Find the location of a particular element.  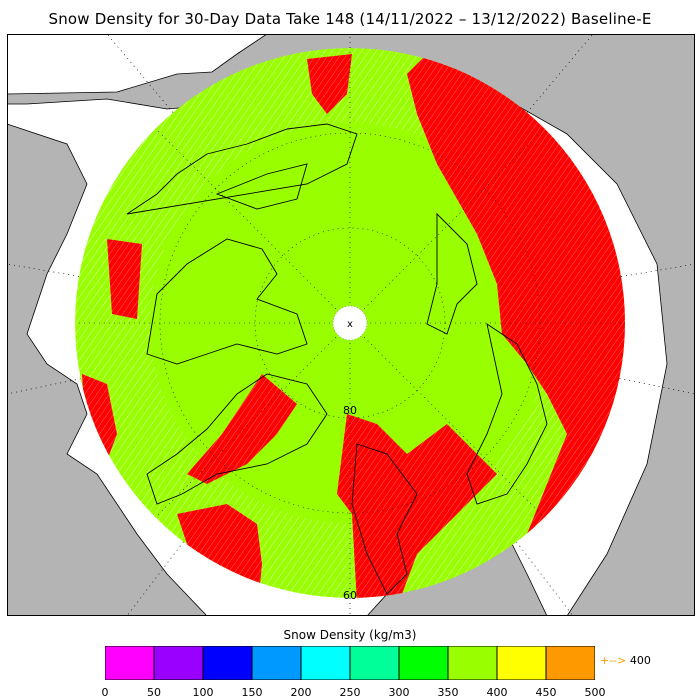

legend-tick-label: 150 is located at coordinates (252, 692).